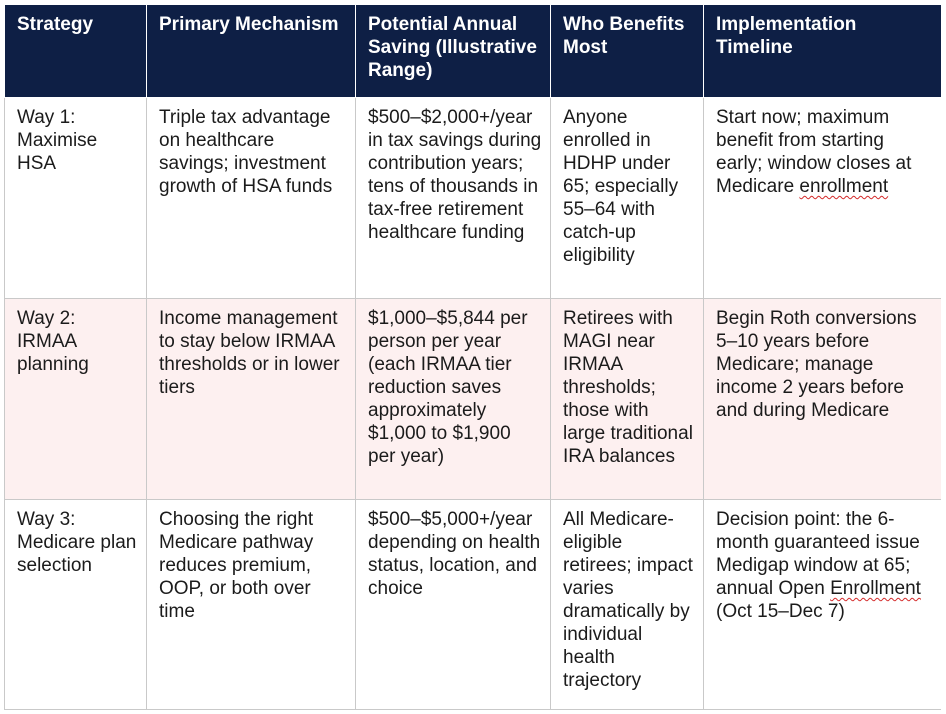 The image size is (946, 714). I want to click on spellcheck-flagged-word: Enrollment, so click(875, 588).